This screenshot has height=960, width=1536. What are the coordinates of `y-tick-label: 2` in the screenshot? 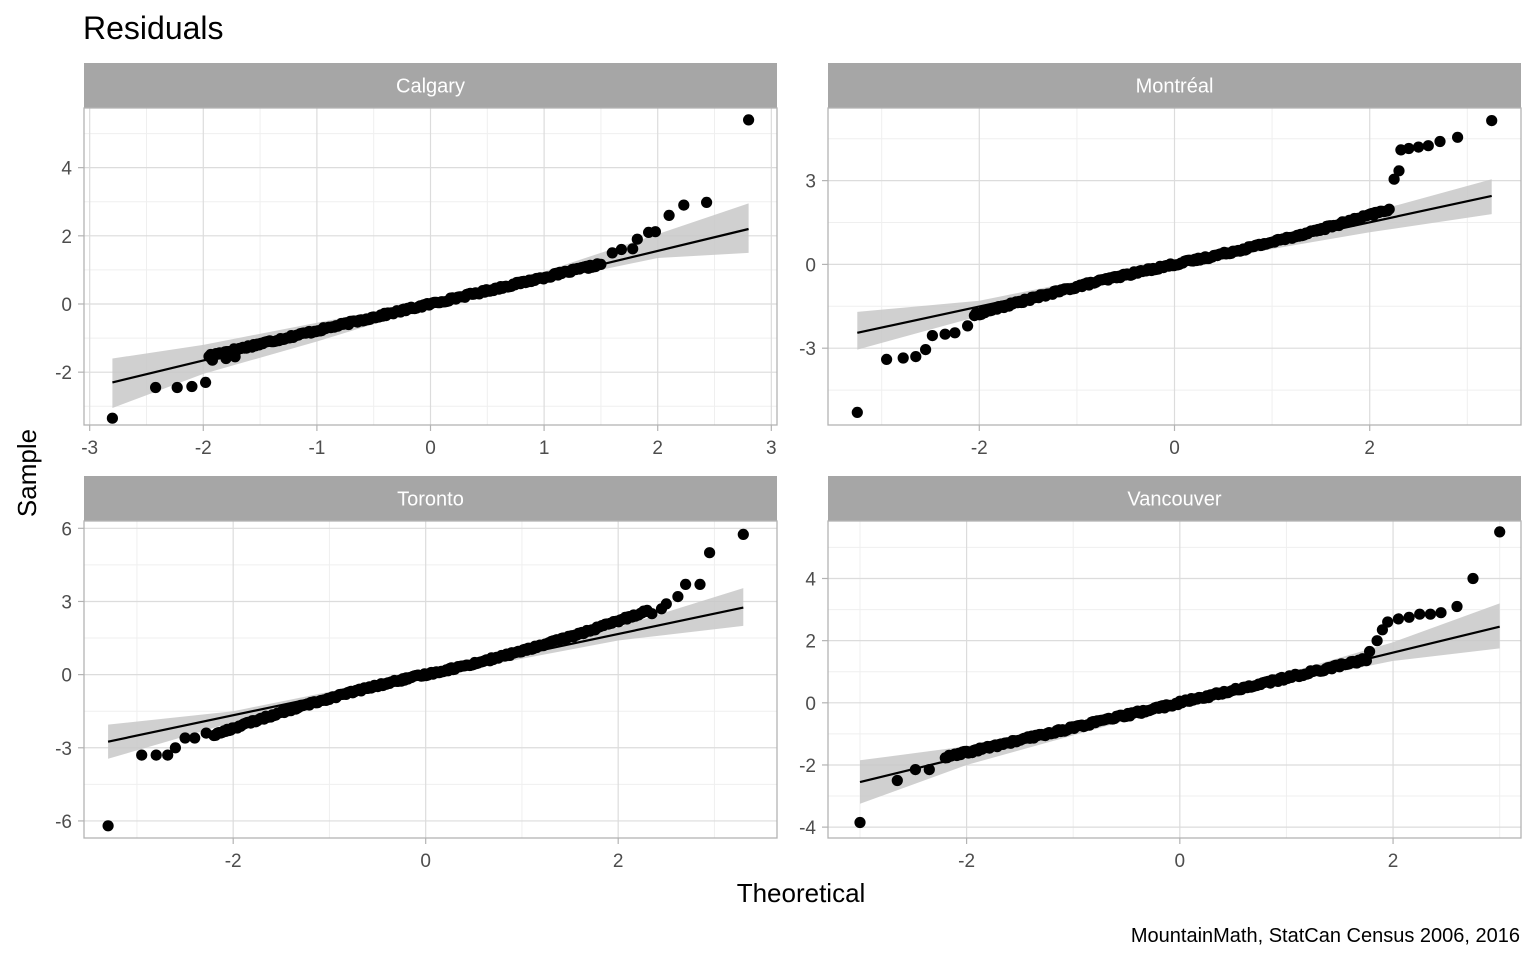 It's located at (66, 237).